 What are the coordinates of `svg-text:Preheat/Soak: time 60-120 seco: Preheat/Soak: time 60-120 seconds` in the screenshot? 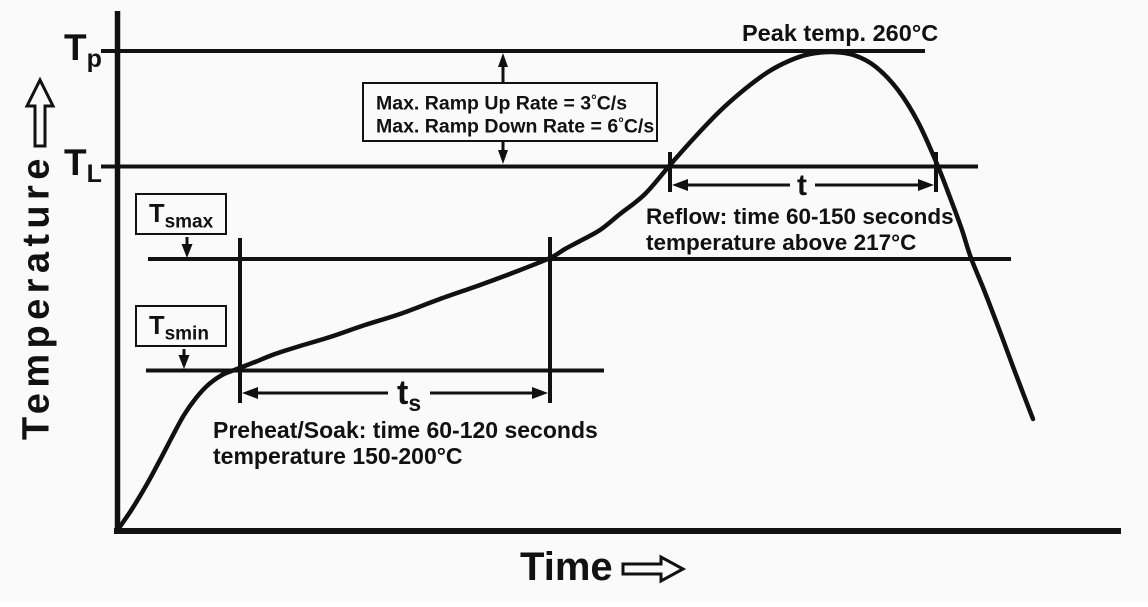 It's located at (405, 430).